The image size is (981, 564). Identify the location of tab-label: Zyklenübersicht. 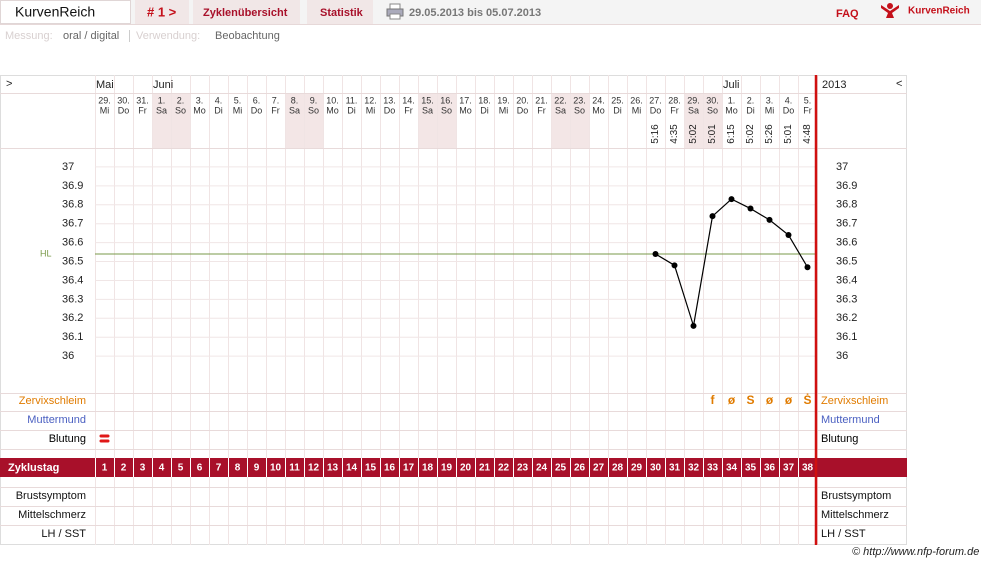
(245, 13).